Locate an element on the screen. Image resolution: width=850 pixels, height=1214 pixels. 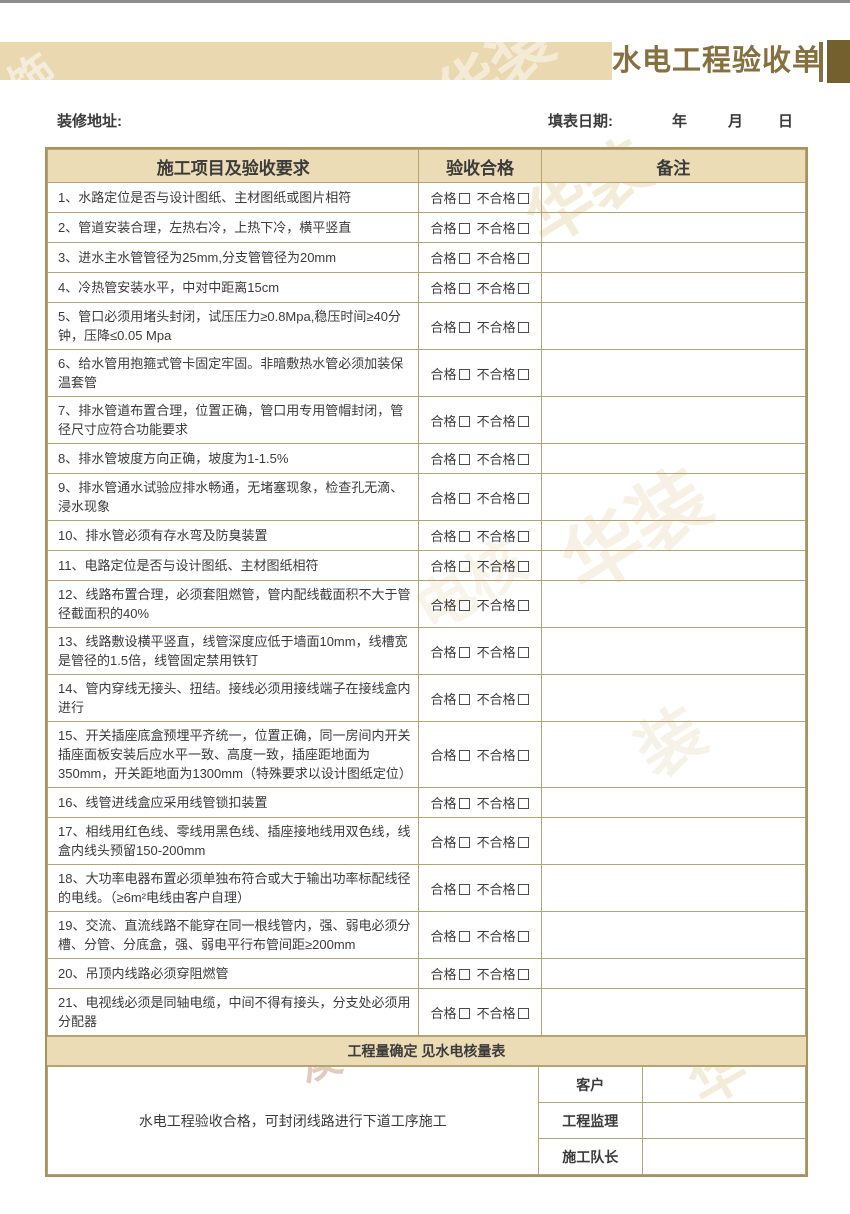
signature-table: 水电工程验收合格，可封闭线路进行下道工序施工 客户 工程监理 施工队长 is located at coordinates (427, 1120).